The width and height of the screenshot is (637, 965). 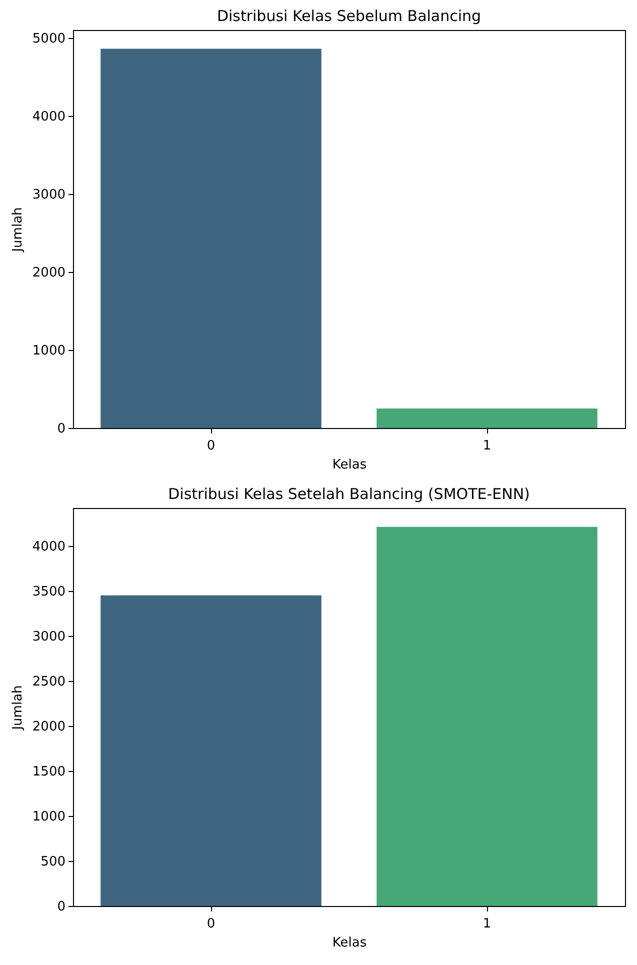 What do you see at coordinates (49, 682) in the screenshot?
I see `y-tick-label: 2500` at bounding box center [49, 682].